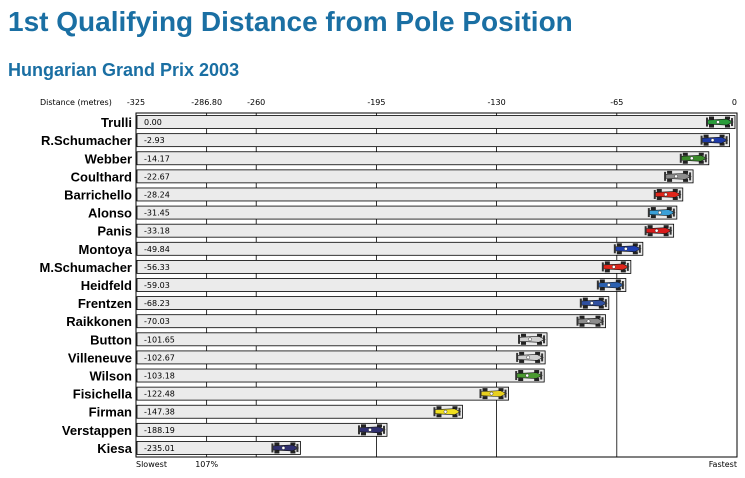 The image size is (745, 478). I want to click on x-tick-label: -325, so click(136, 102).